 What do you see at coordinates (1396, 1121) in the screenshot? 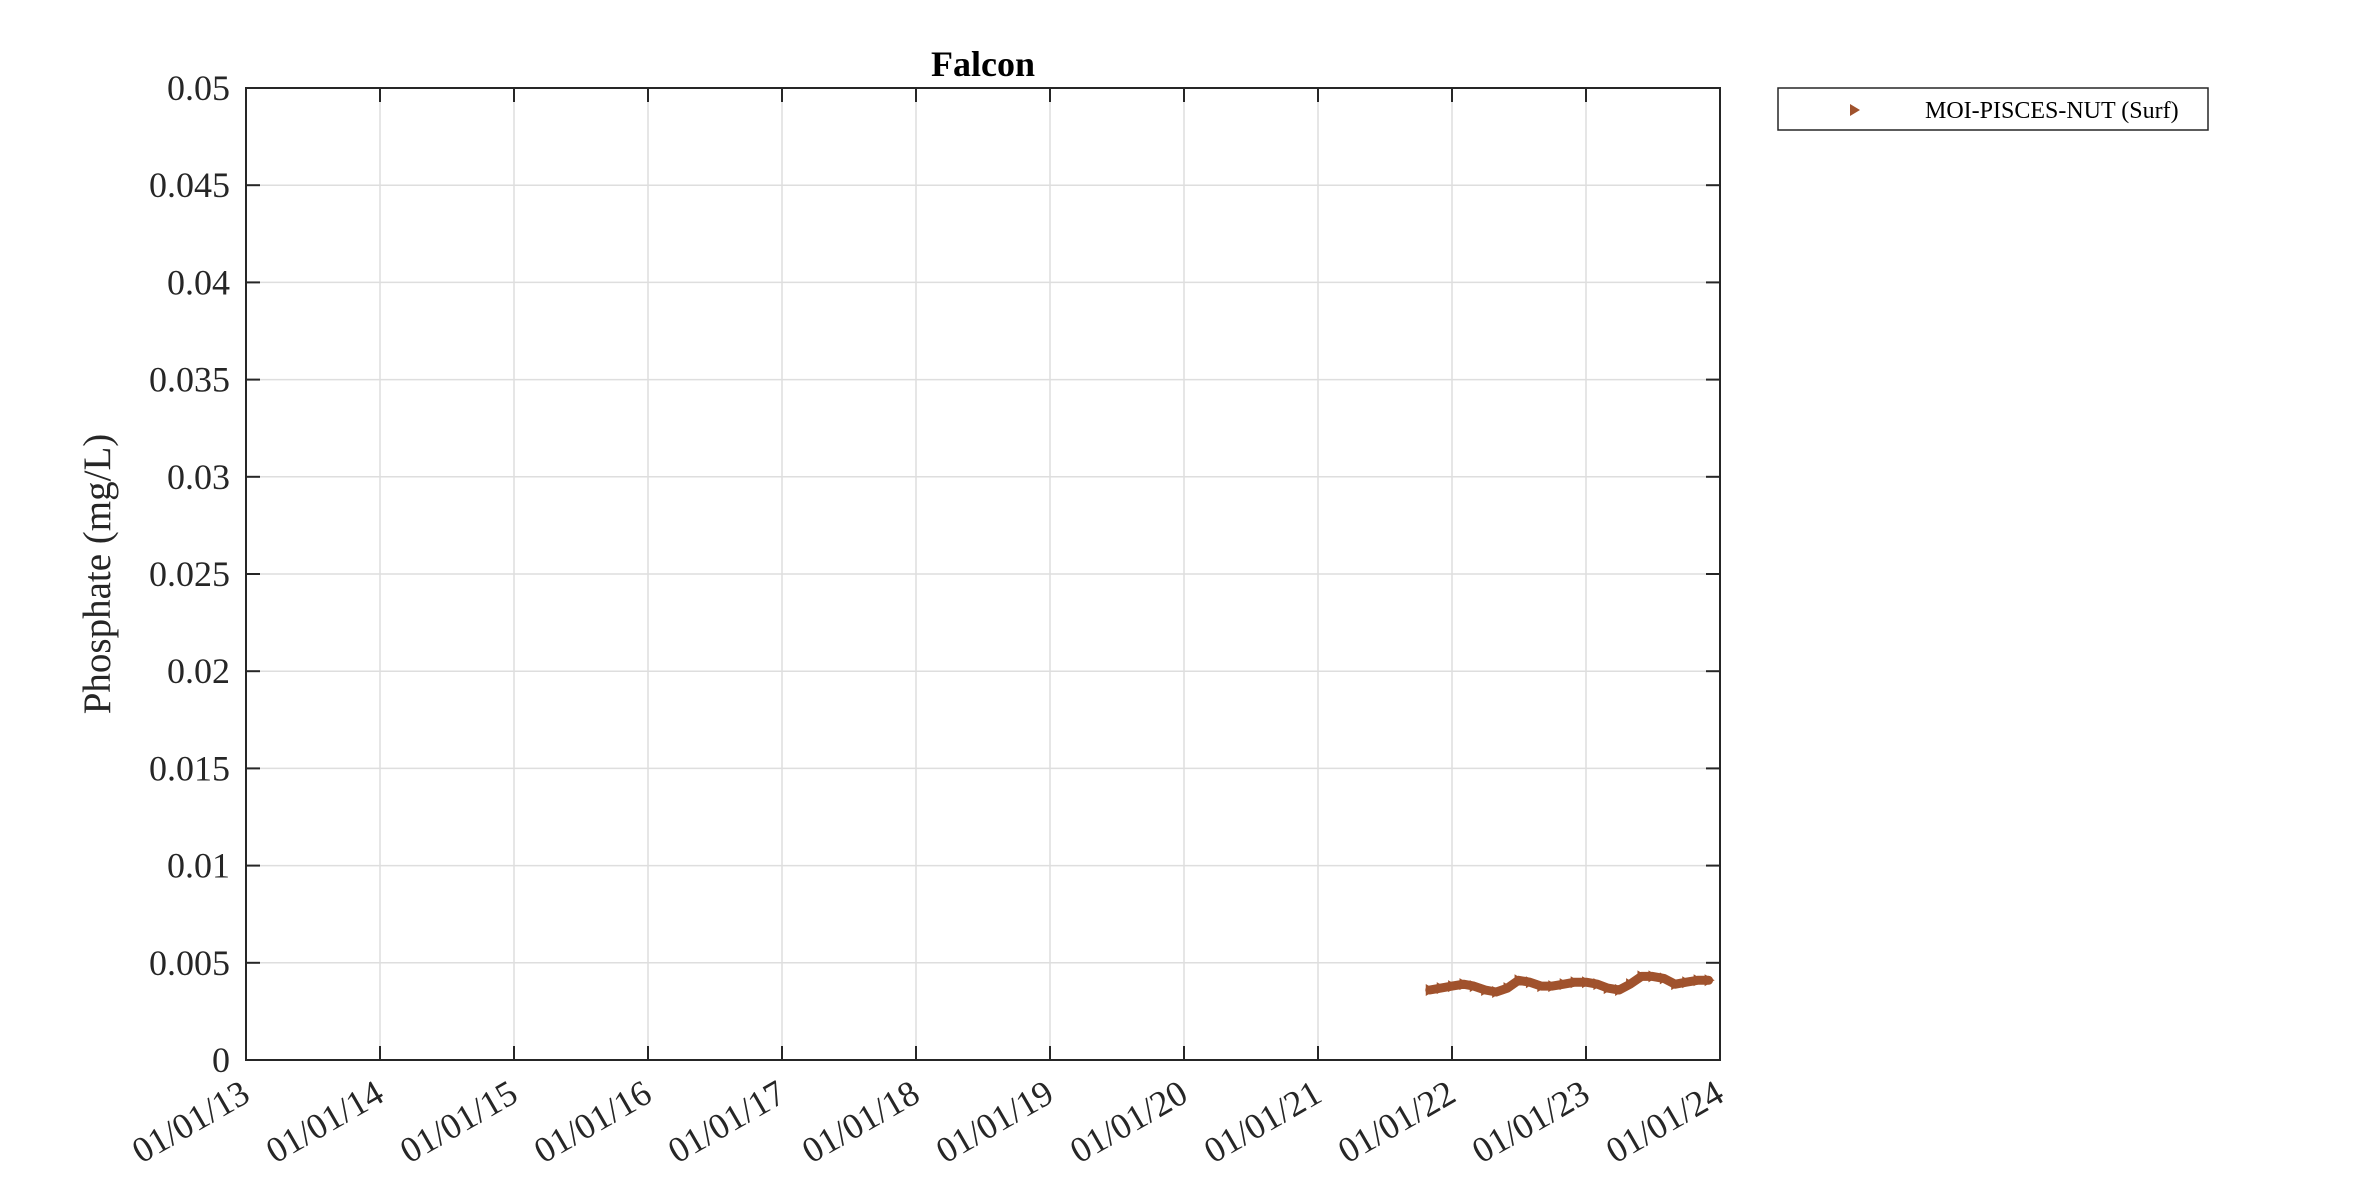
I see `x-tick-label: 01/01/22` at bounding box center [1396, 1121].